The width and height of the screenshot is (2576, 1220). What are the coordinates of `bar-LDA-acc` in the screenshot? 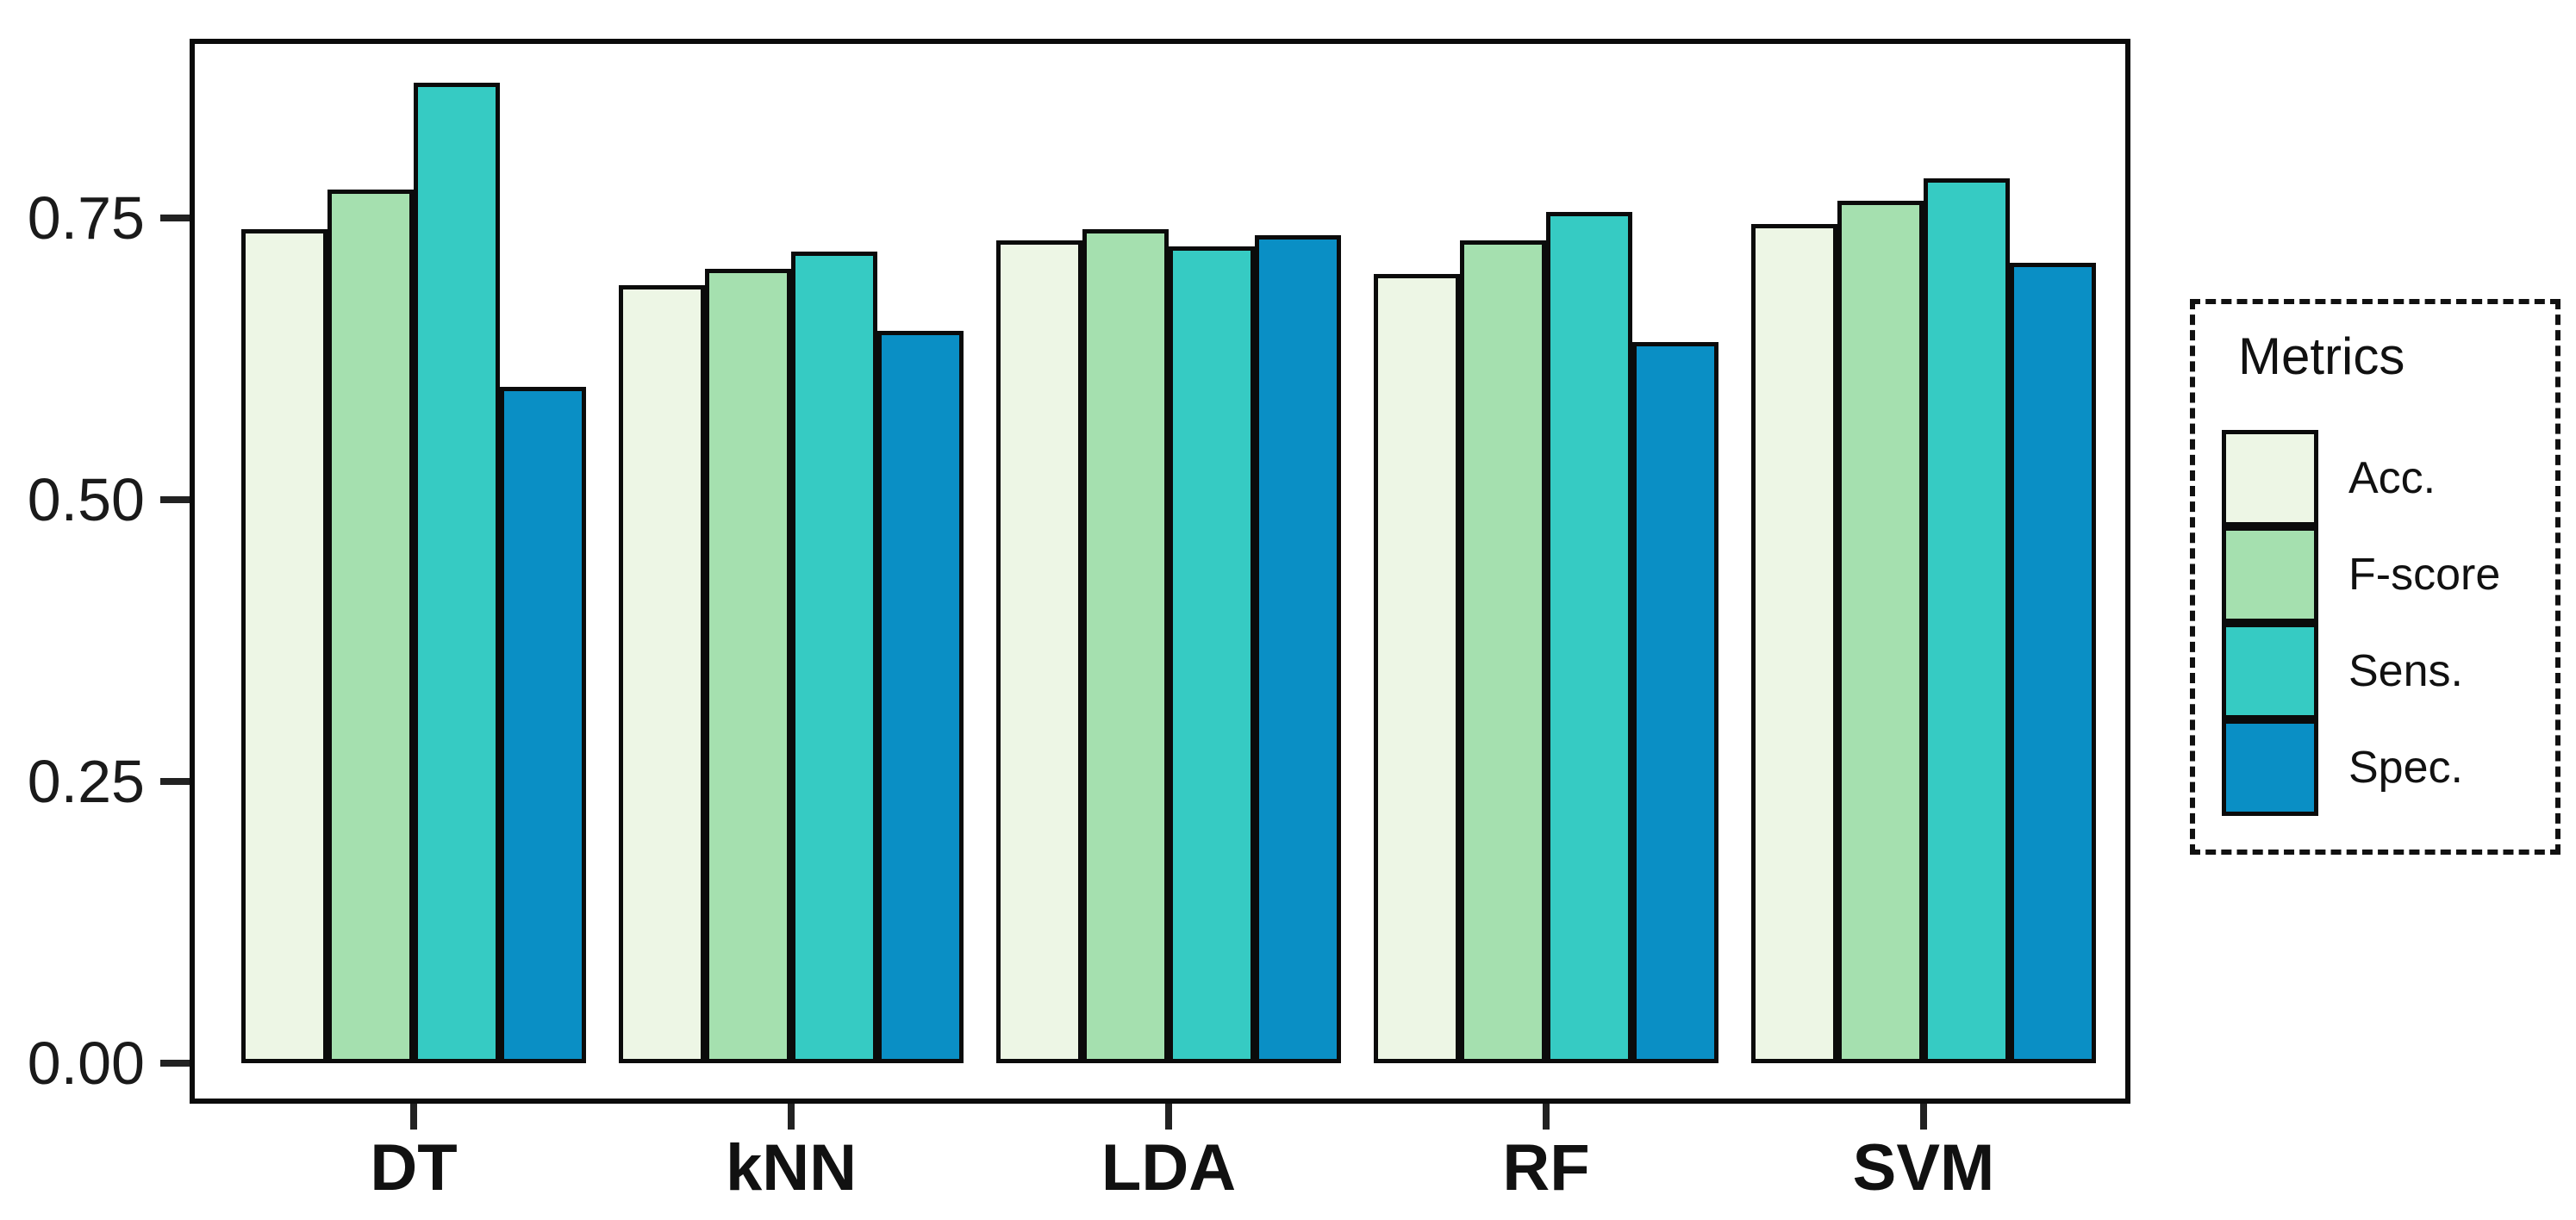 It's located at (1039, 651).